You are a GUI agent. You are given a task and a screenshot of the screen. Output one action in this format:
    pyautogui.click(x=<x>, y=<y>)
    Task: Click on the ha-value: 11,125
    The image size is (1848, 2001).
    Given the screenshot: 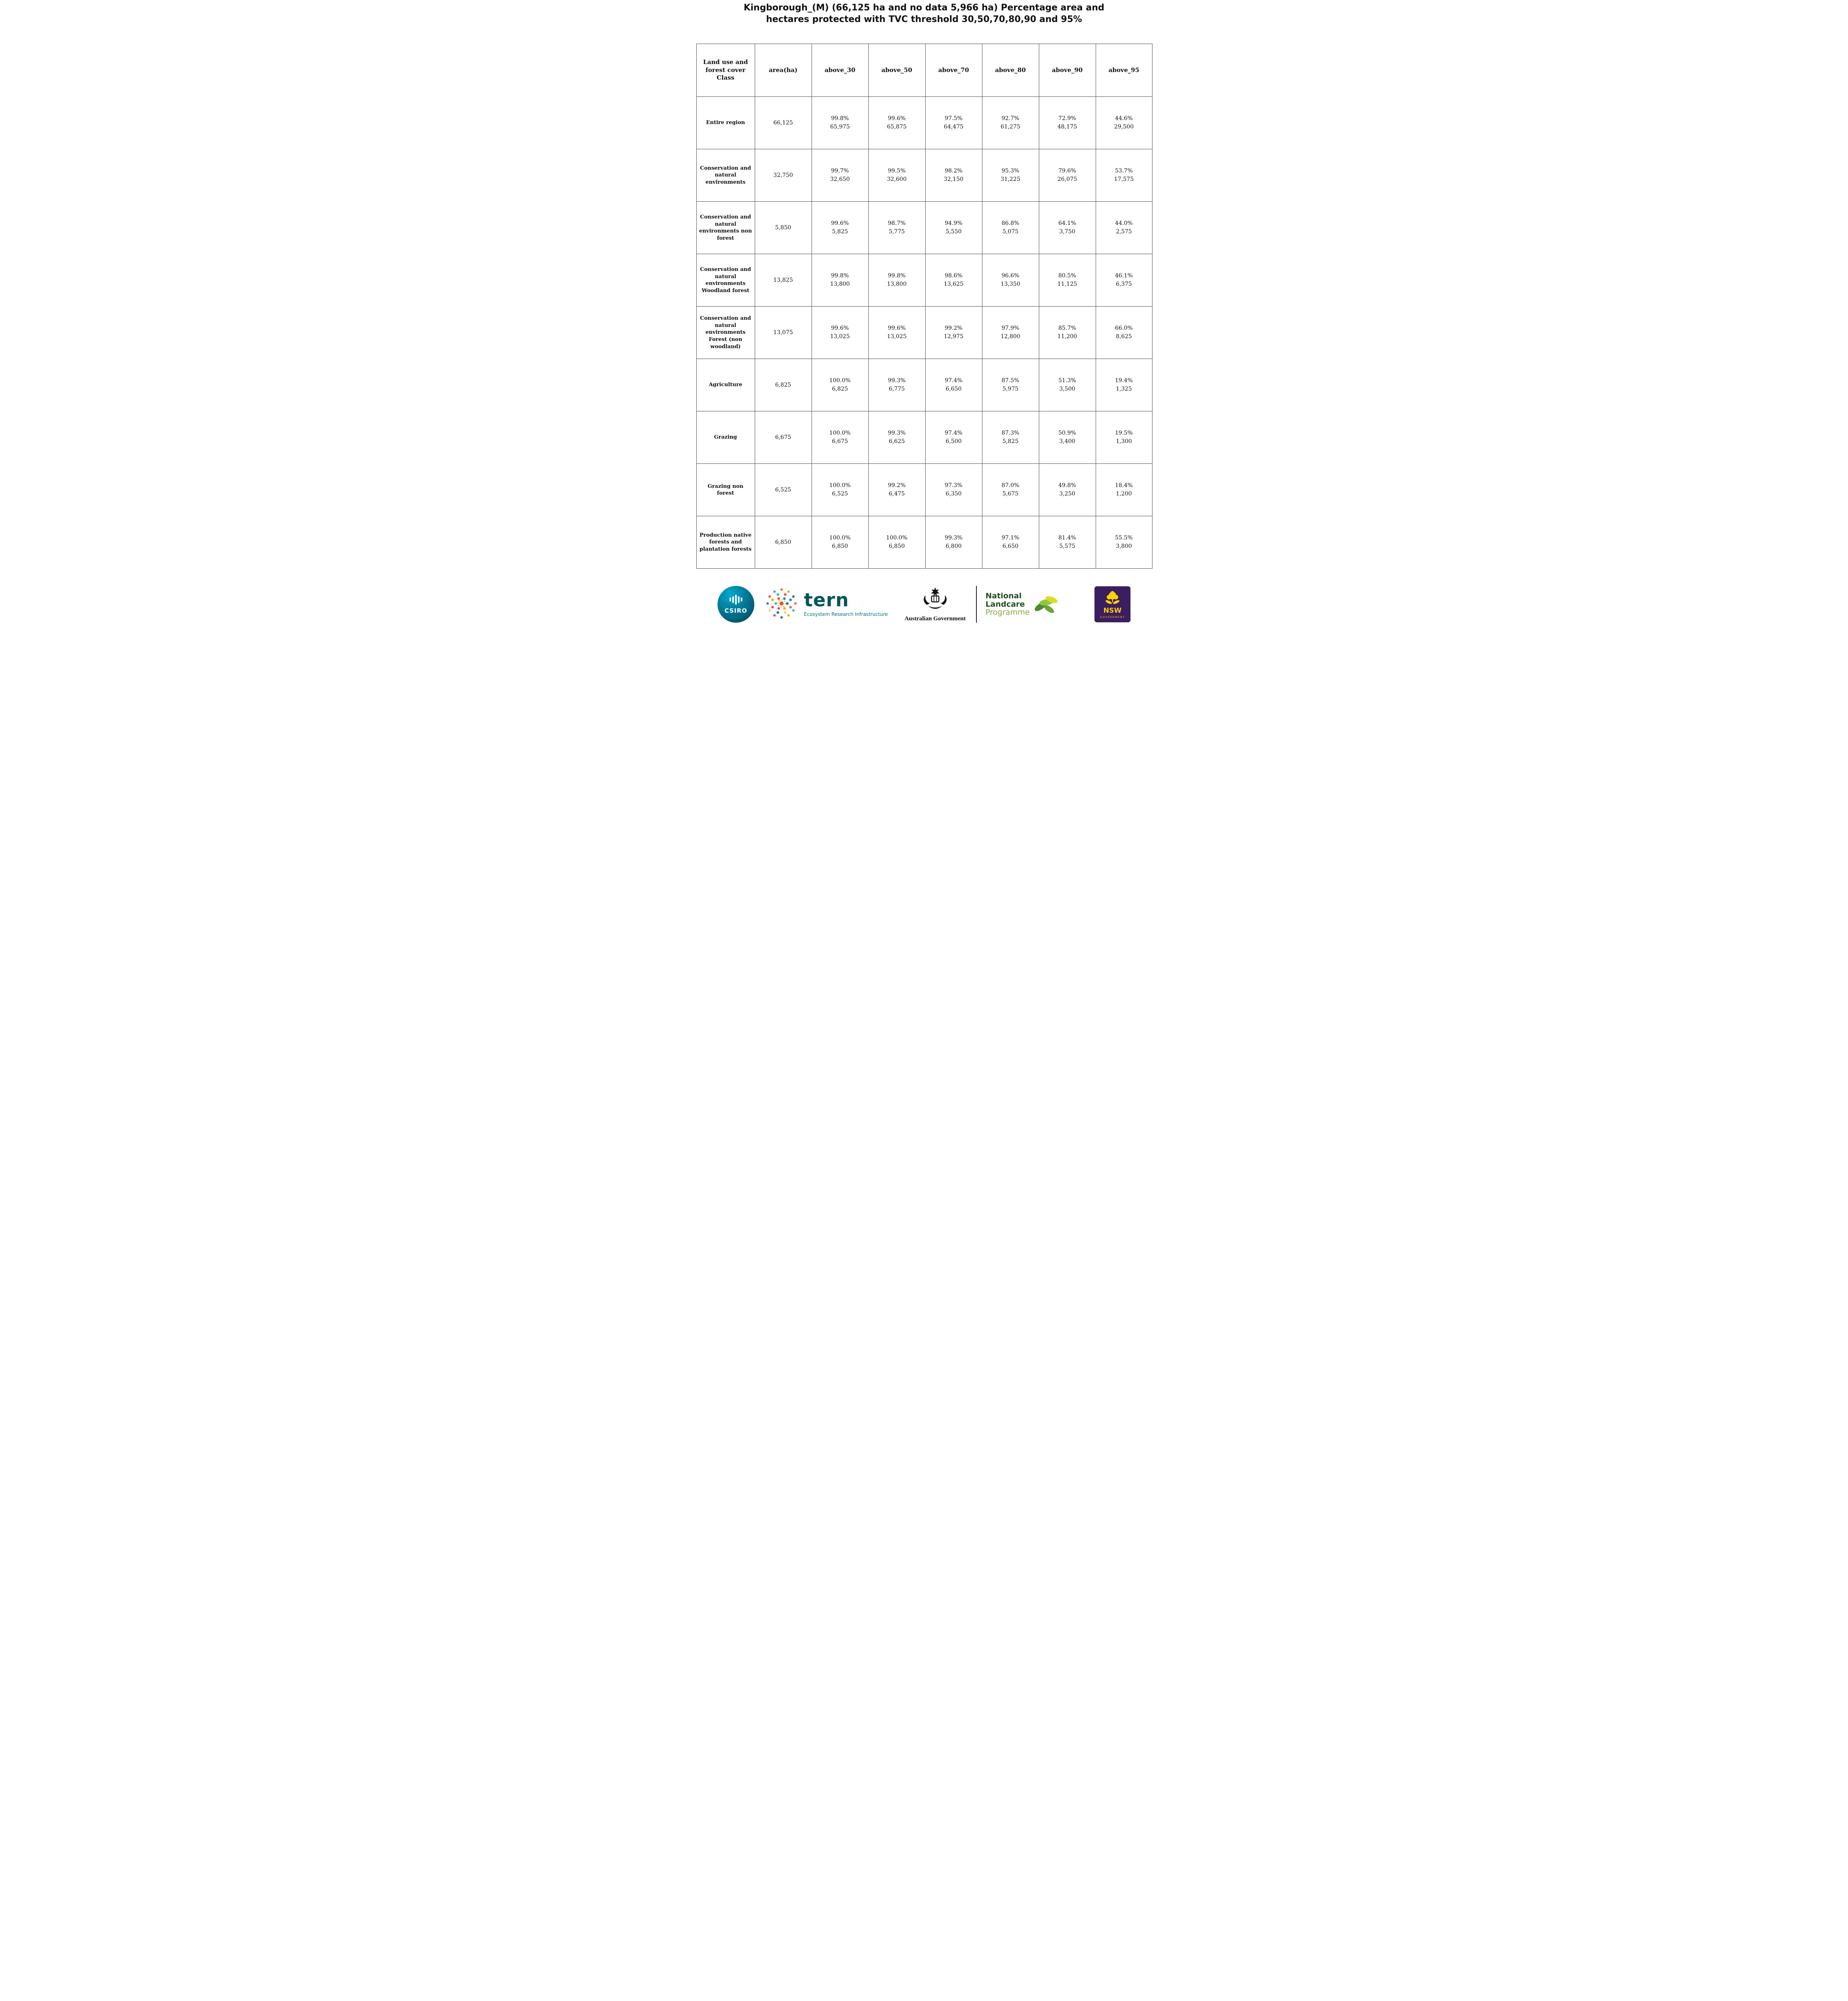 What is the action you would take?
    pyautogui.click(x=1067, y=284)
    